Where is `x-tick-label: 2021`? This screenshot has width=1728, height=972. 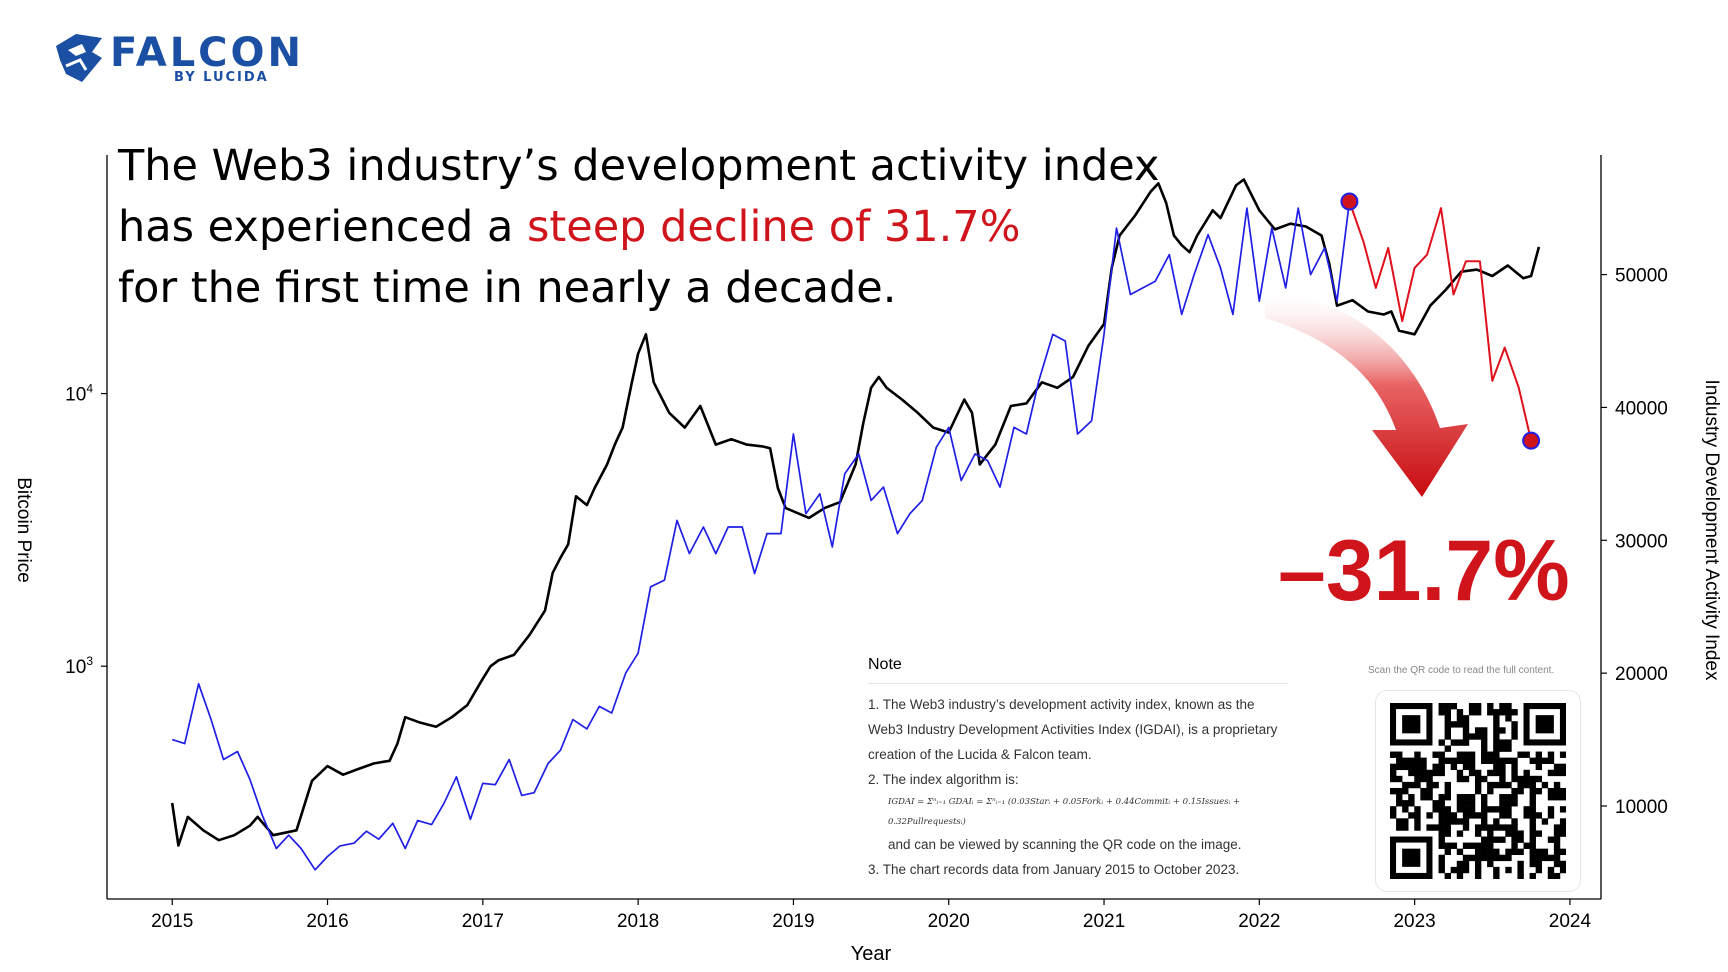
x-tick-label: 2021 is located at coordinates (1104, 921).